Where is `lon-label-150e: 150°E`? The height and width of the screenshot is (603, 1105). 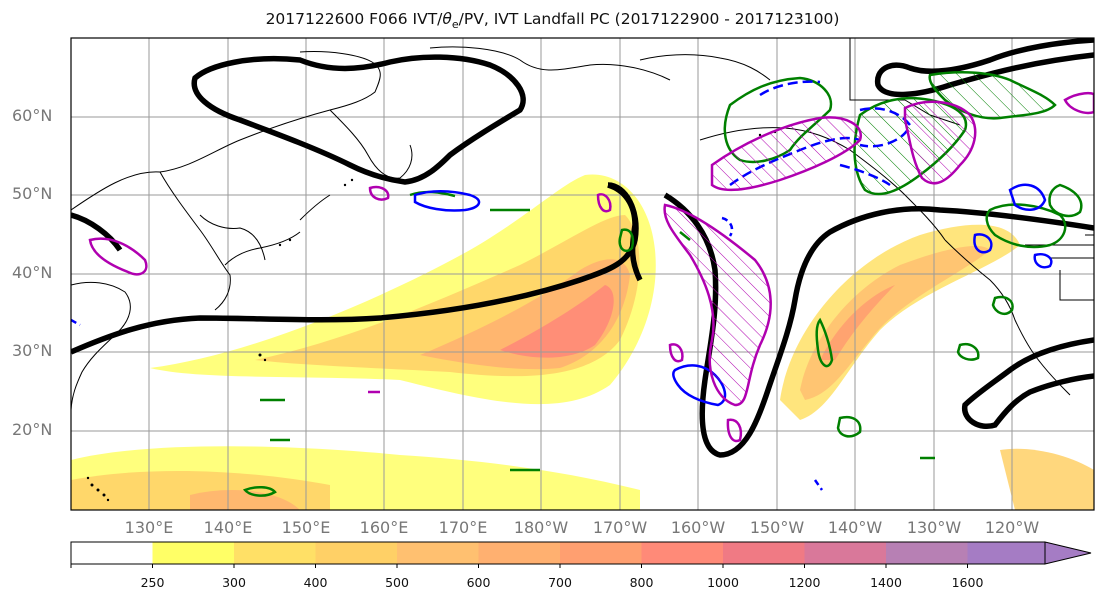 lon-label-150e: 150°E is located at coordinates (306, 527).